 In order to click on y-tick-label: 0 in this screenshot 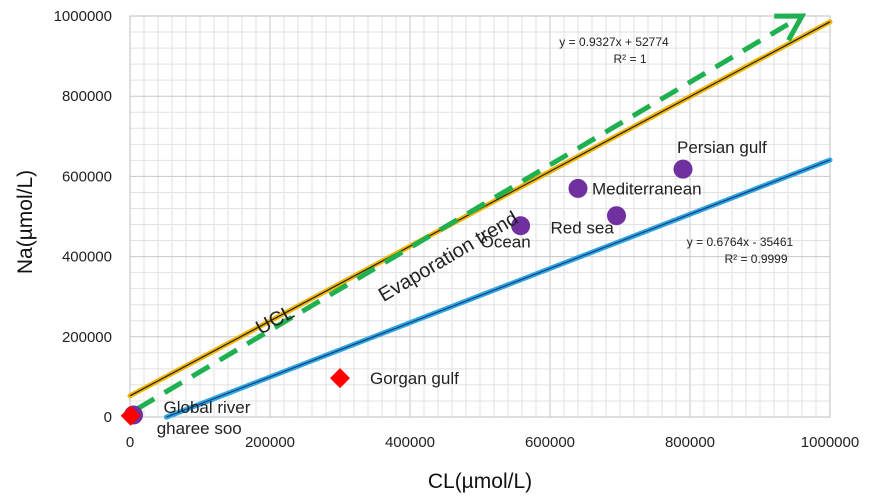, I will do `click(108, 417)`.